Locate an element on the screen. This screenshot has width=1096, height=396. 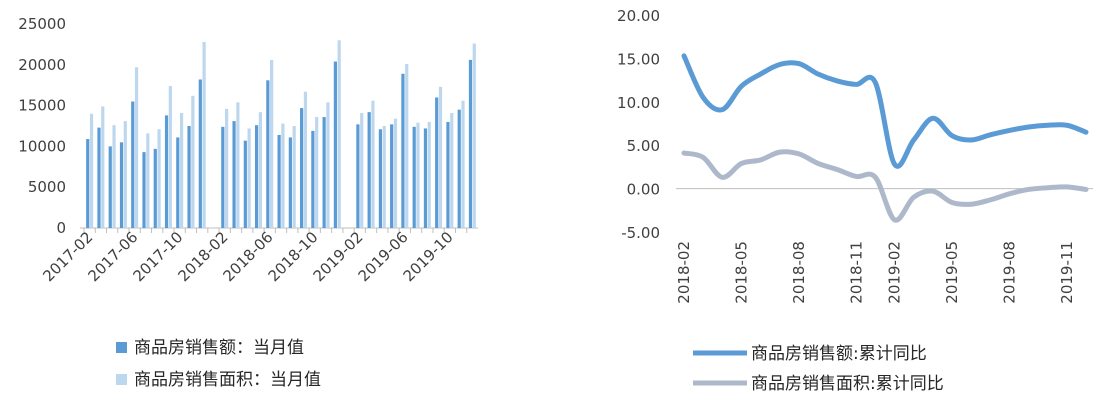
y-tick-label: 5.00 is located at coordinates (643, 146).